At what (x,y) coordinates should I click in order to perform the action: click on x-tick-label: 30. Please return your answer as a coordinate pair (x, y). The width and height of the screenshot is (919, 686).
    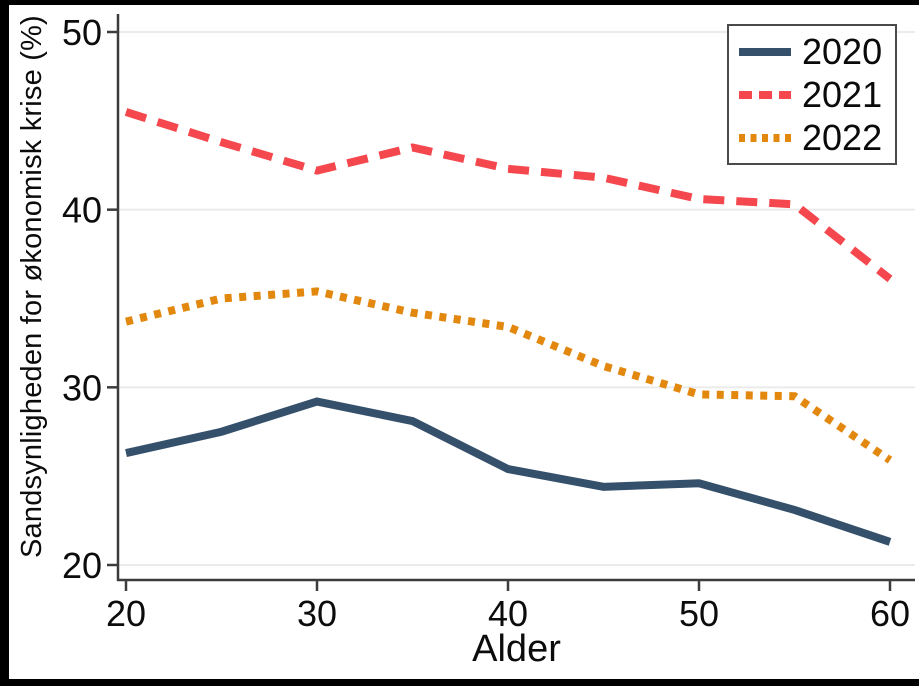
    Looking at the image, I should click on (317, 613).